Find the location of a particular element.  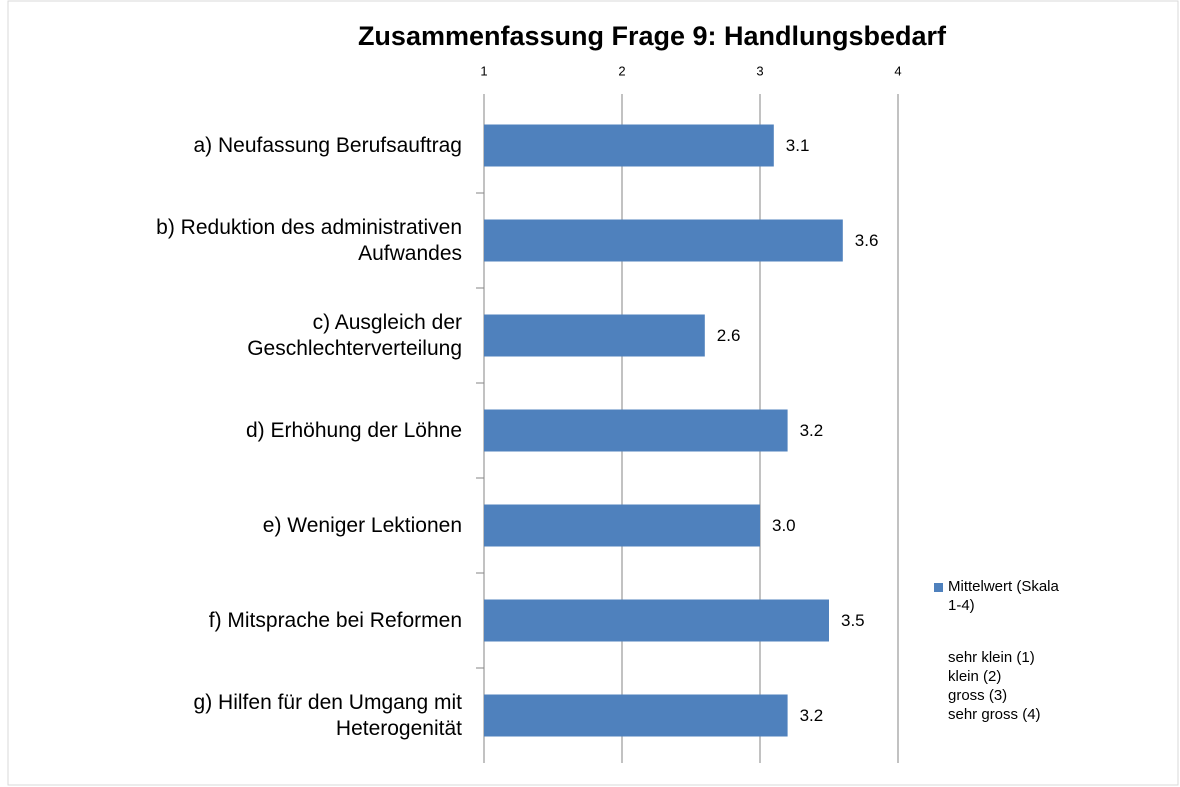

legend-note: klein (2) is located at coordinates (975, 676).